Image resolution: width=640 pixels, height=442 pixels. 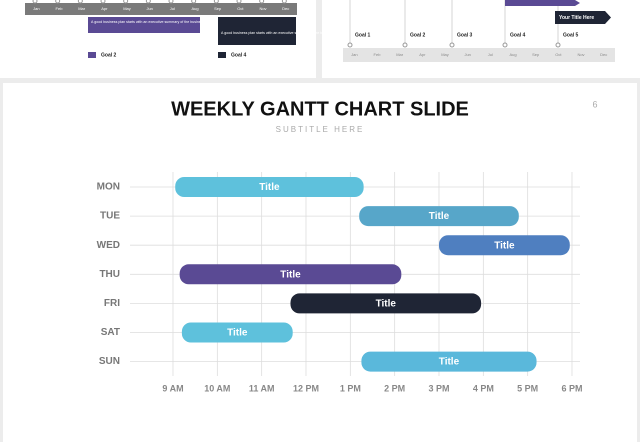 I want to click on y-tick-label: FRI, so click(x=112, y=303).